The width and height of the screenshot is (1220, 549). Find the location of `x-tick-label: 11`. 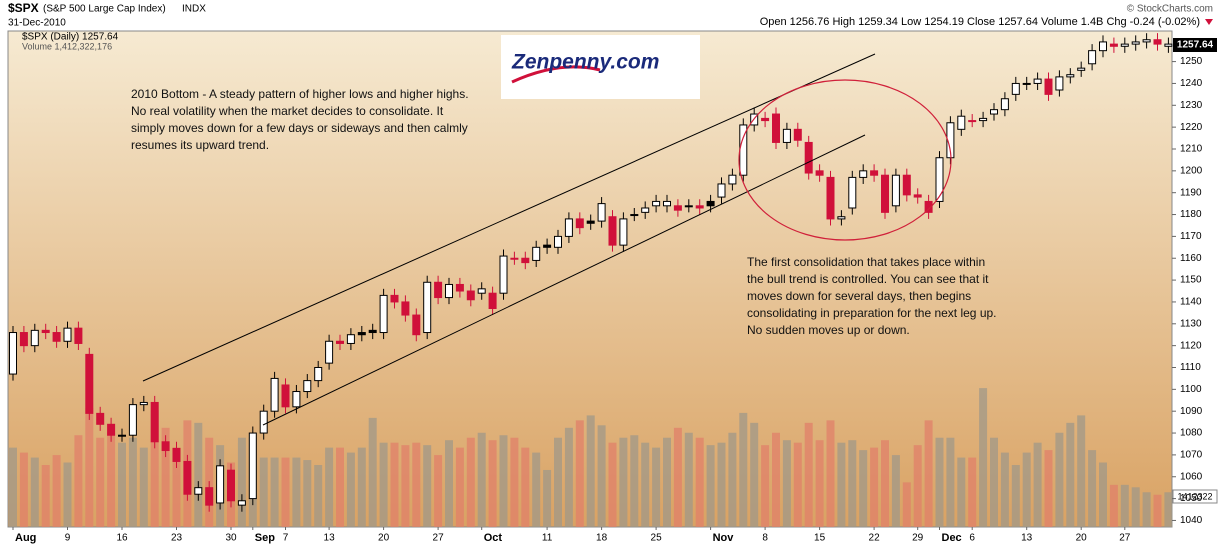

x-tick-label: 11 is located at coordinates (547, 538).